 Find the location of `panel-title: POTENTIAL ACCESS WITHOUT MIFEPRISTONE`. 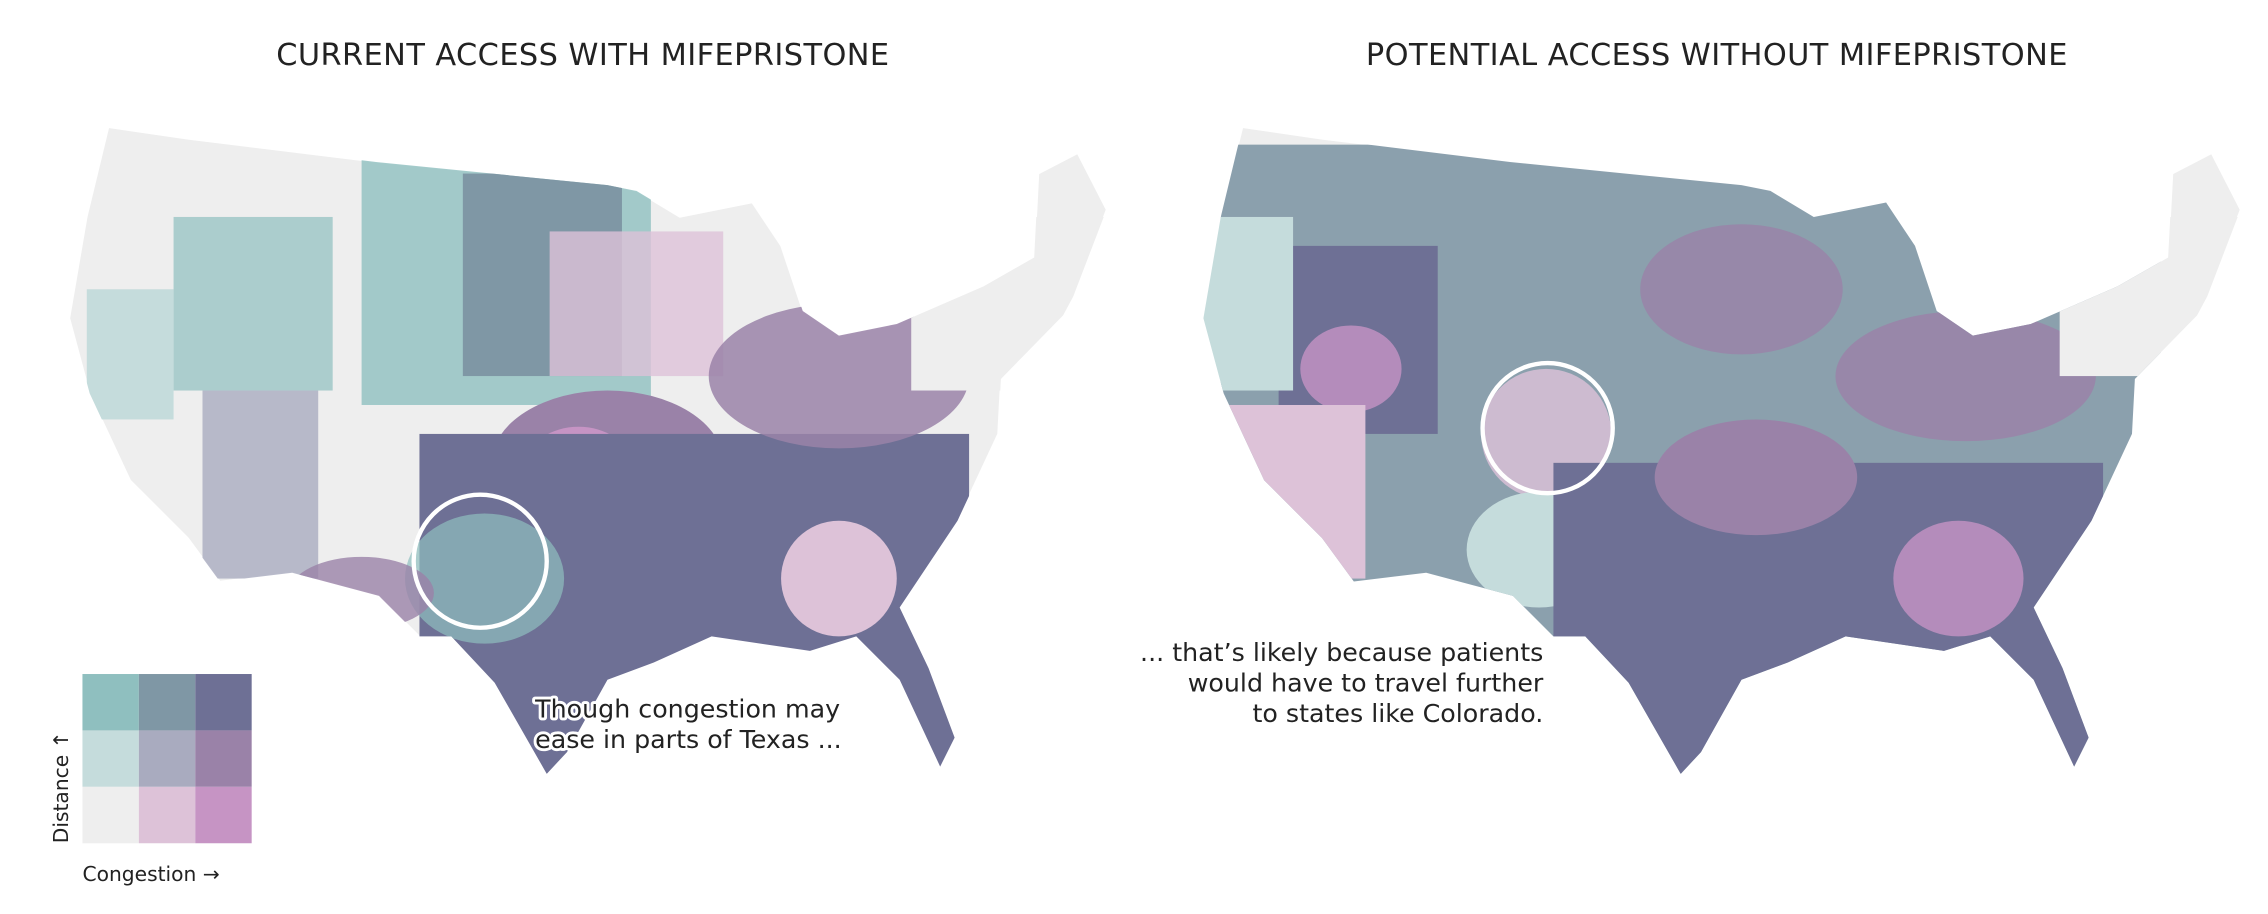

panel-title: POTENTIAL ACCESS WITHOUT MIFEPRISTONE is located at coordinates (1717, 55).